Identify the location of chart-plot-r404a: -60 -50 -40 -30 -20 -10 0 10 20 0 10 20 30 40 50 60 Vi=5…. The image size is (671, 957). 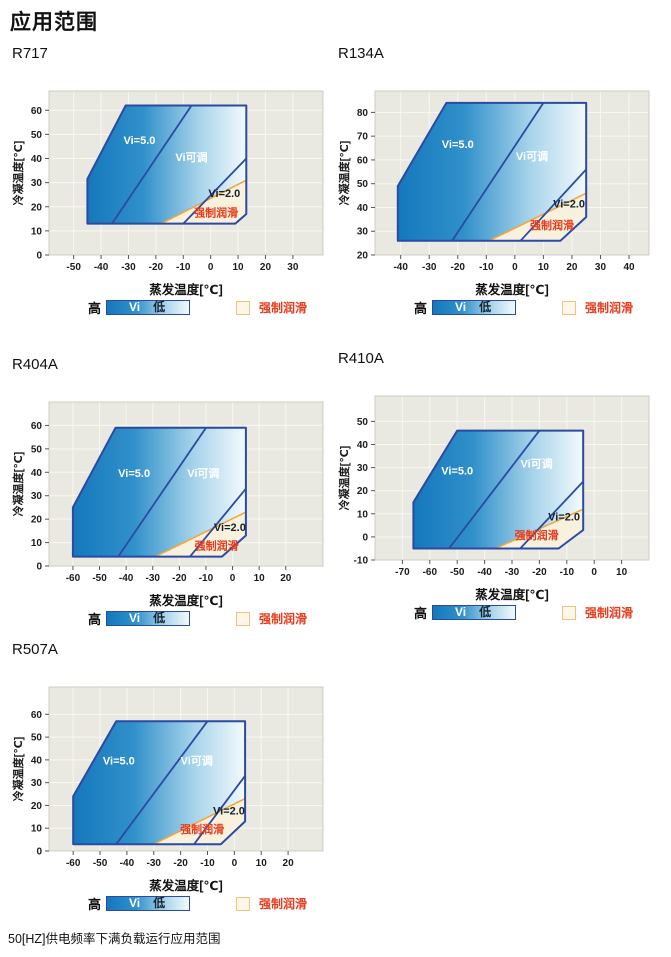
(168, 492).